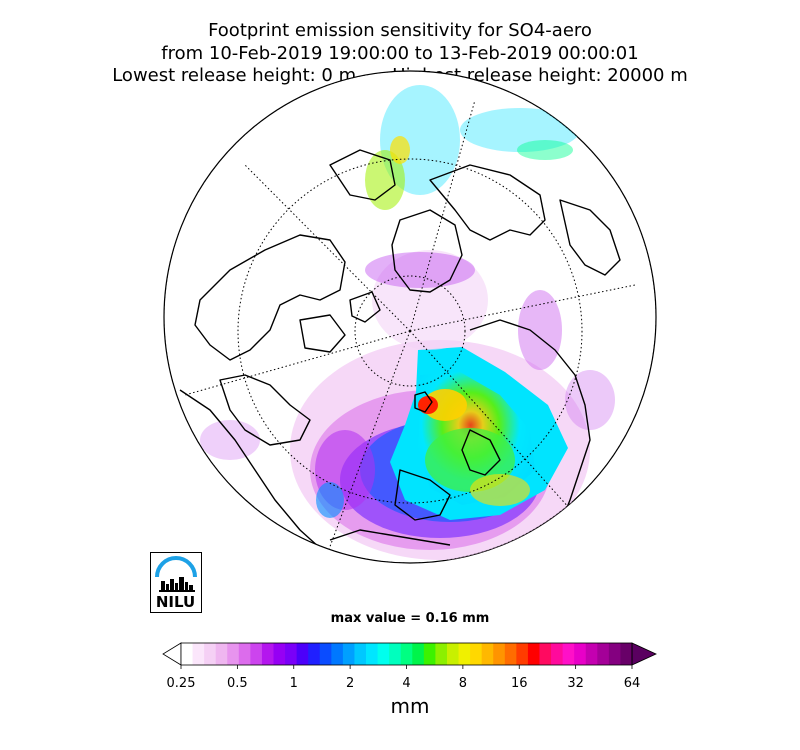 The width and height of the screenshot is (800, 750). I want to click on nilu-logo: NILU, so click(176, 582).